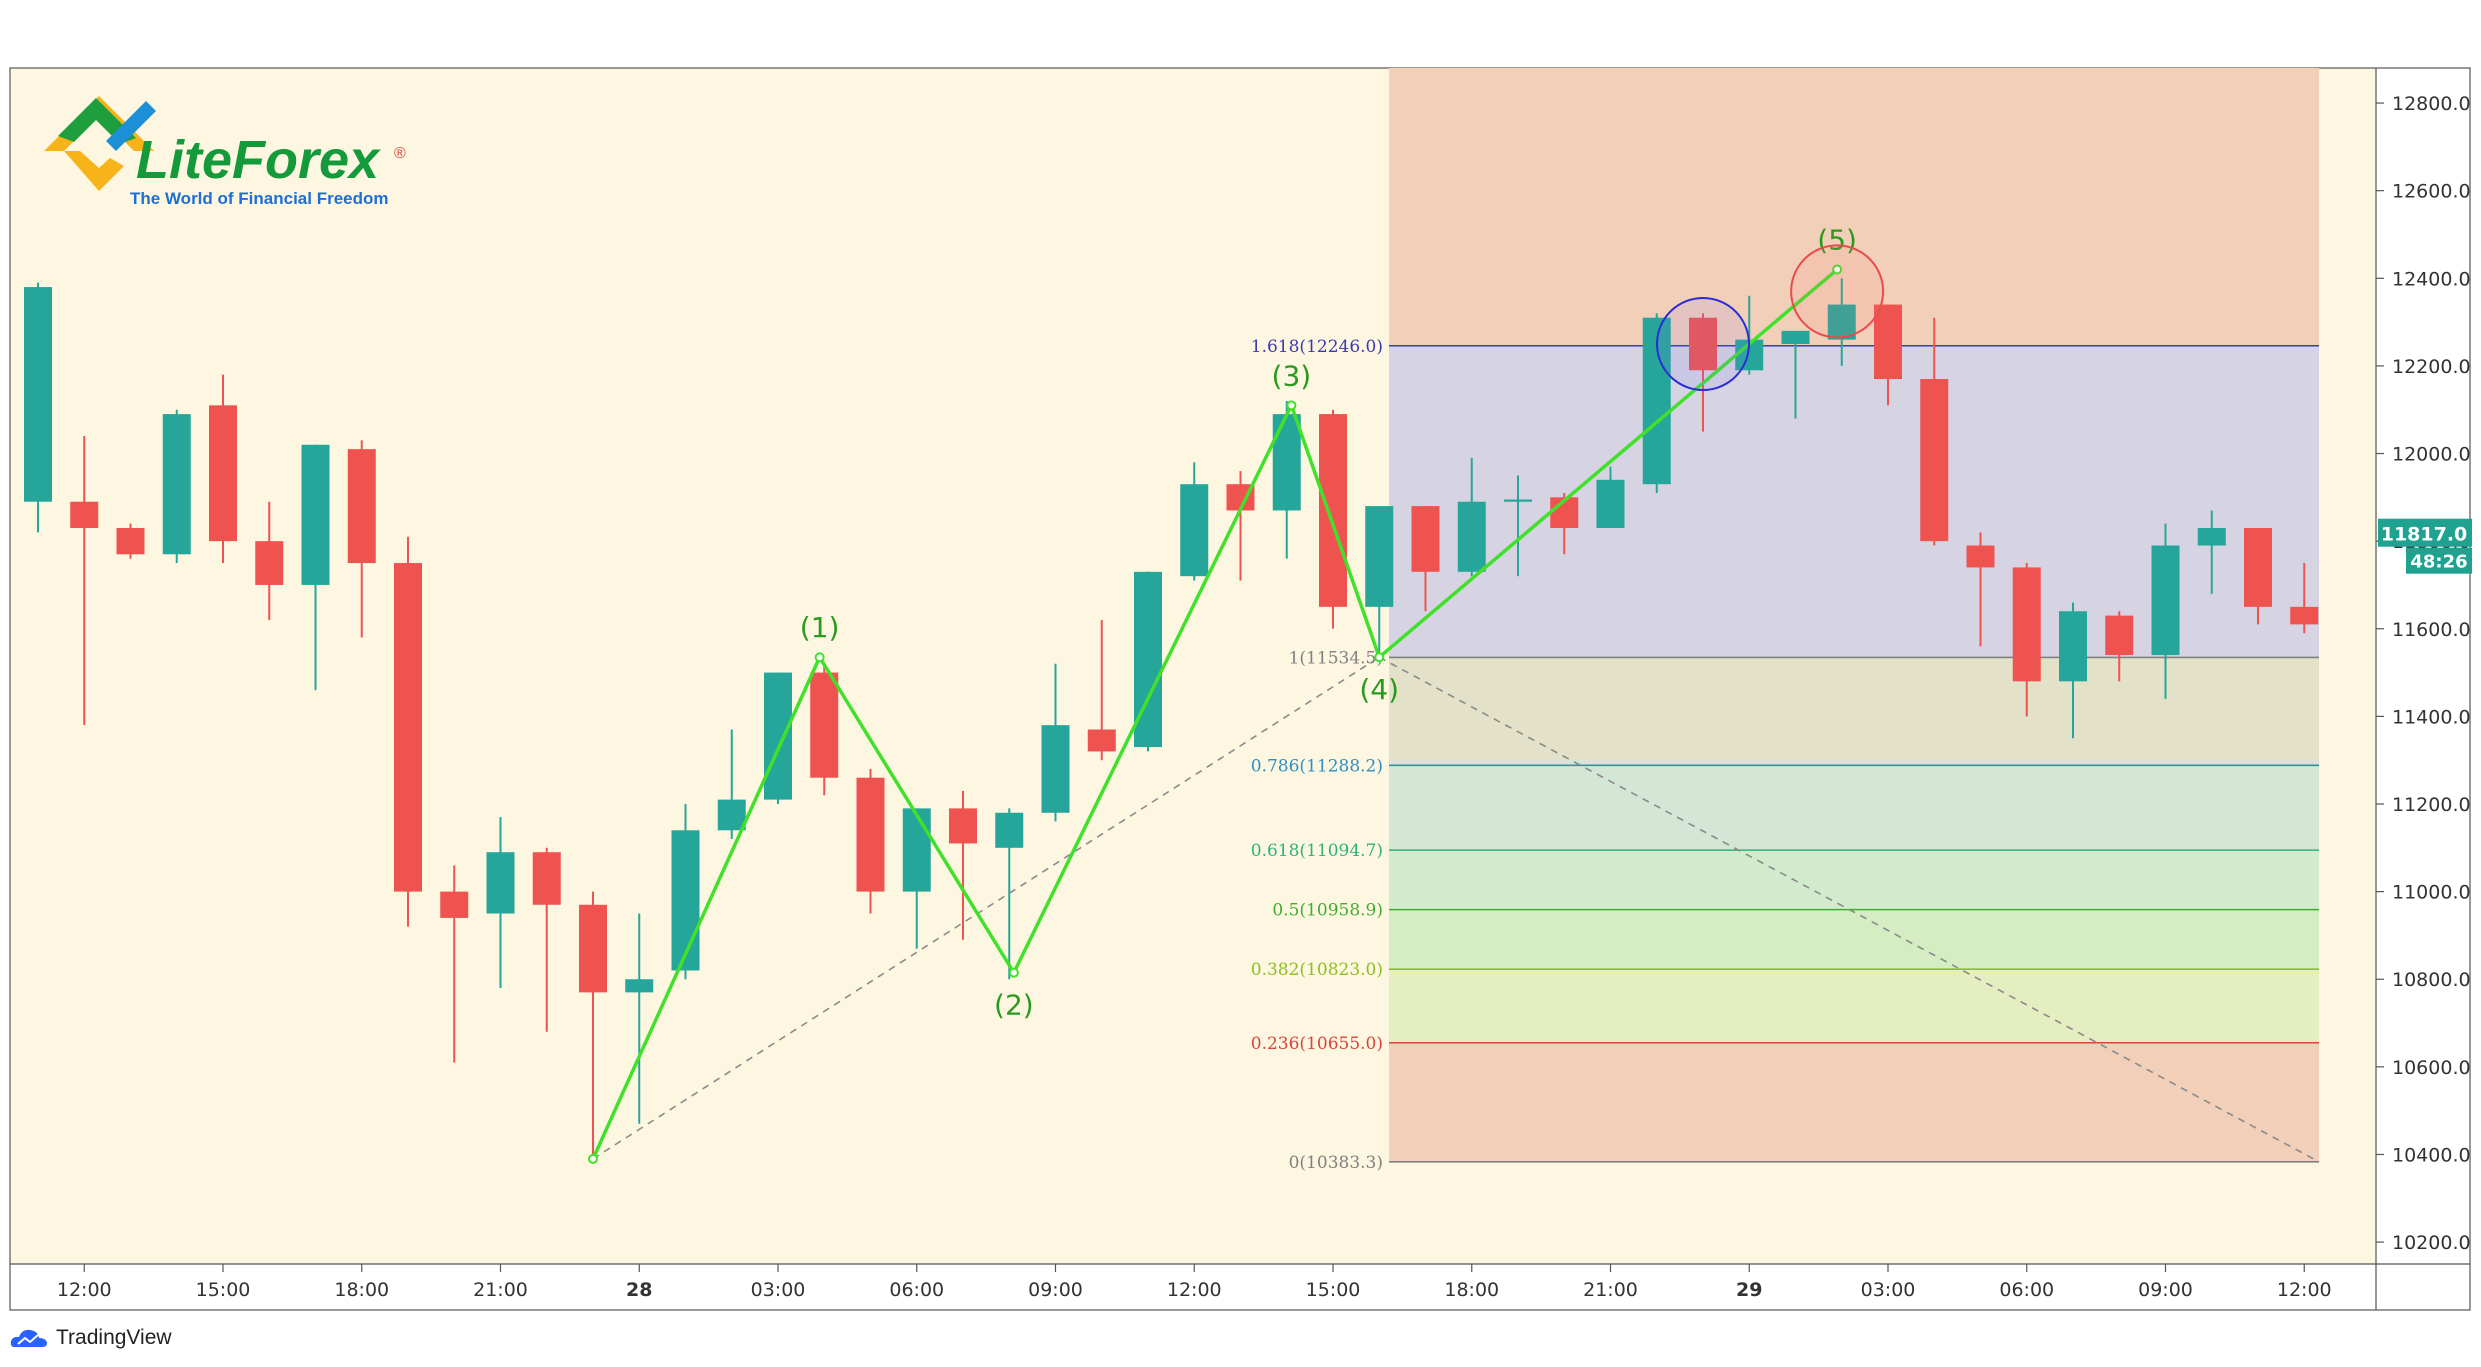 Image resolution: width=2481 pixels, height=1367 pixels. What do you see at coordinates (2431, 279) in the screenshot?
I see `y-tick-label: 12400.0` at bounding box center [2431, 279].